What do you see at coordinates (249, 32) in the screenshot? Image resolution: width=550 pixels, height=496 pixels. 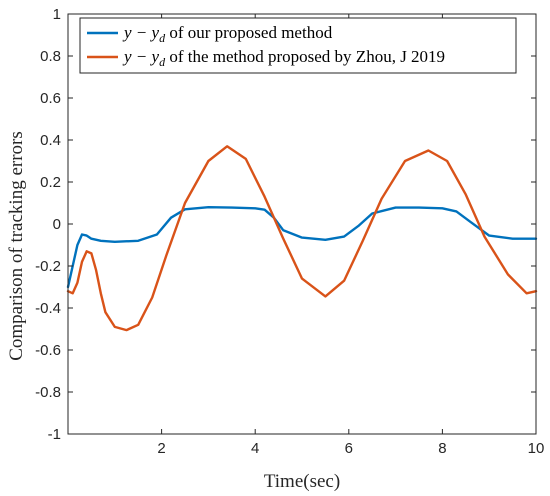 I see `legend-label: of our proposed method` at bounding box center [249, 32].